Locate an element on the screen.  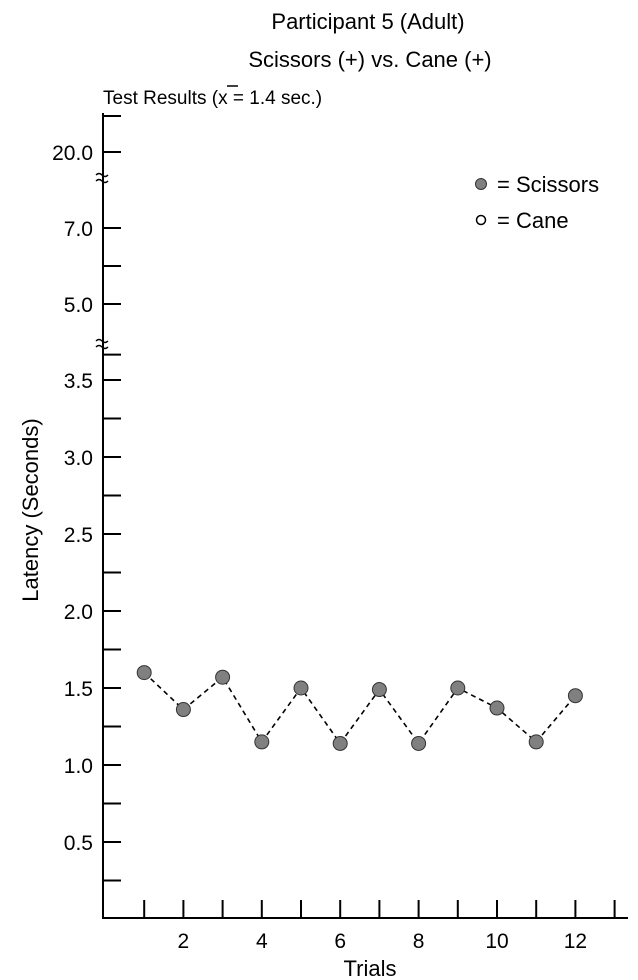
x-tick-group: 2 4 6 8 10 12 is located at coordinates (379, 926).